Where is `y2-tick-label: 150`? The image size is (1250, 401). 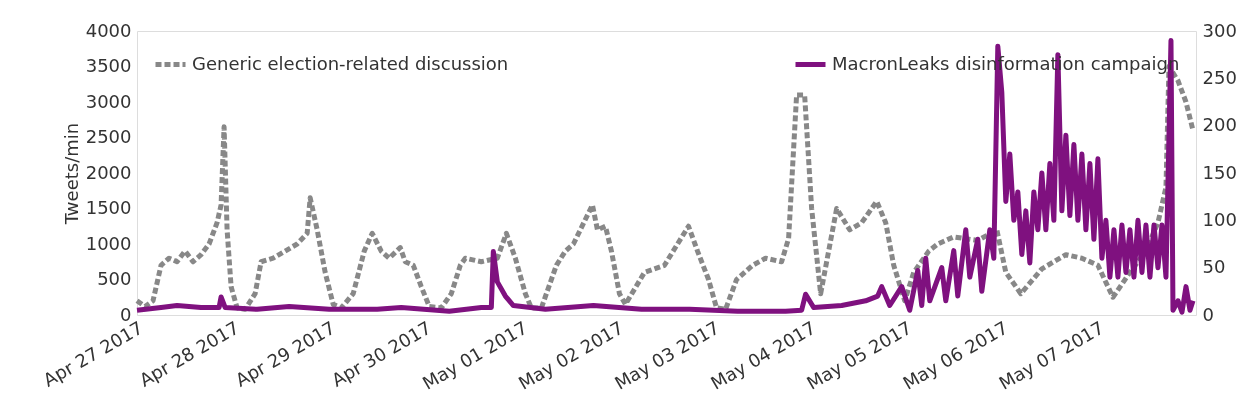
y2-tick-label: 150 is located at coordinates (1219, 172).